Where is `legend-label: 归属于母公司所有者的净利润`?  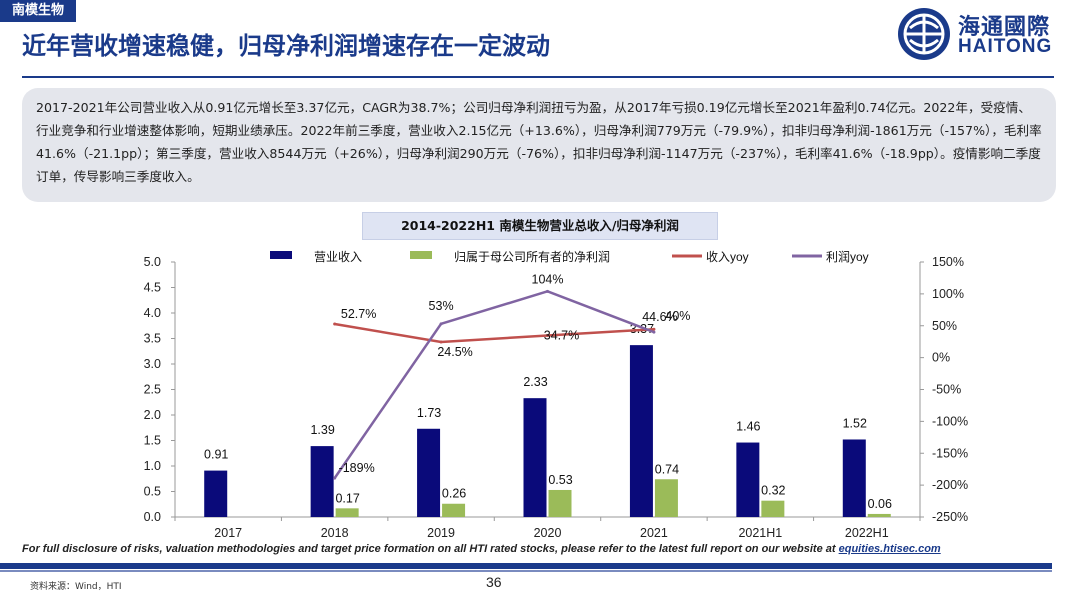
legend-label: 归属于母公司所有者的净利润 is located at coordinates (532, 256).